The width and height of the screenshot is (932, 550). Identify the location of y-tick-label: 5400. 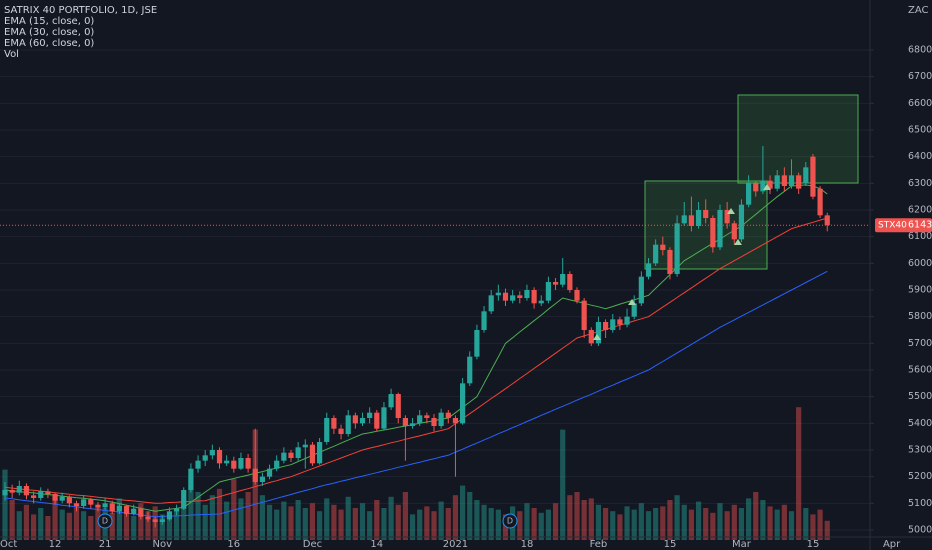
(920, 423).